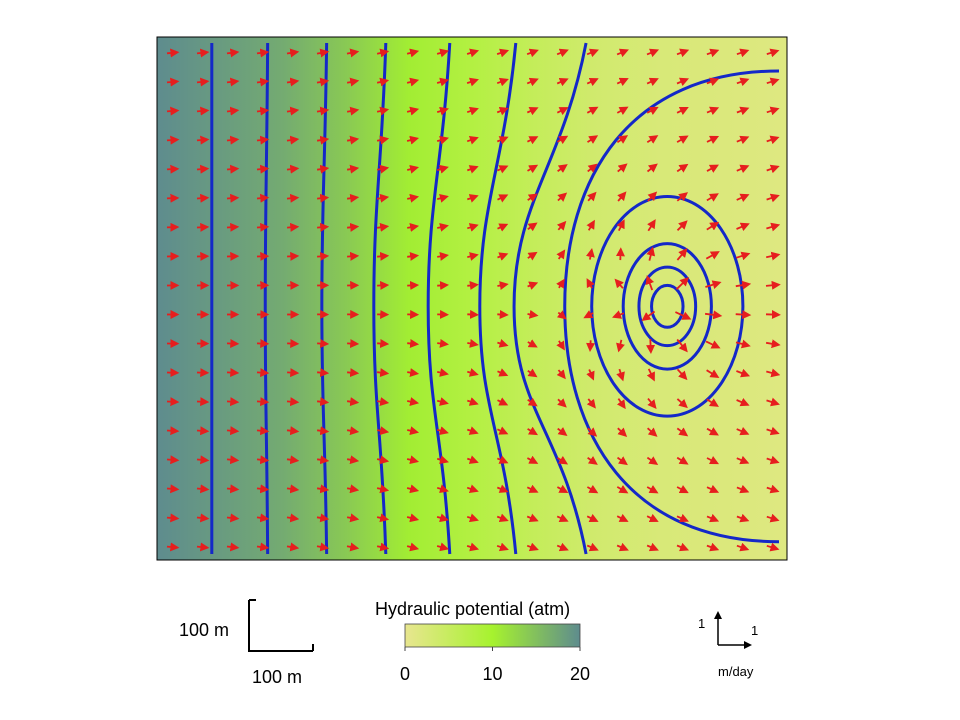 The image size is (960, 720). Describe the element at coordinates (482, 641) in the screenshot. I see `colorbar: Hydraulic potential (atm) 0 10 20` at that location.